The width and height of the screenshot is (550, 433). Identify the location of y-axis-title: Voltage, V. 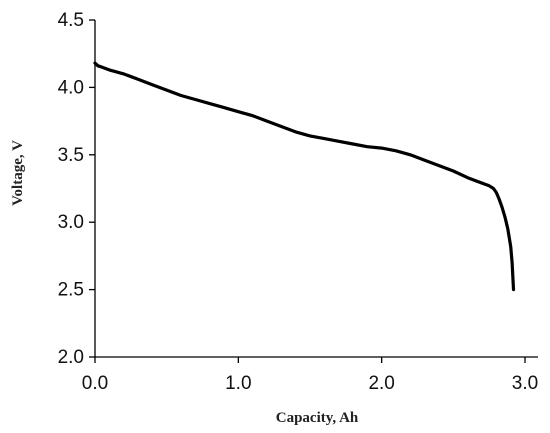
(18, 173).